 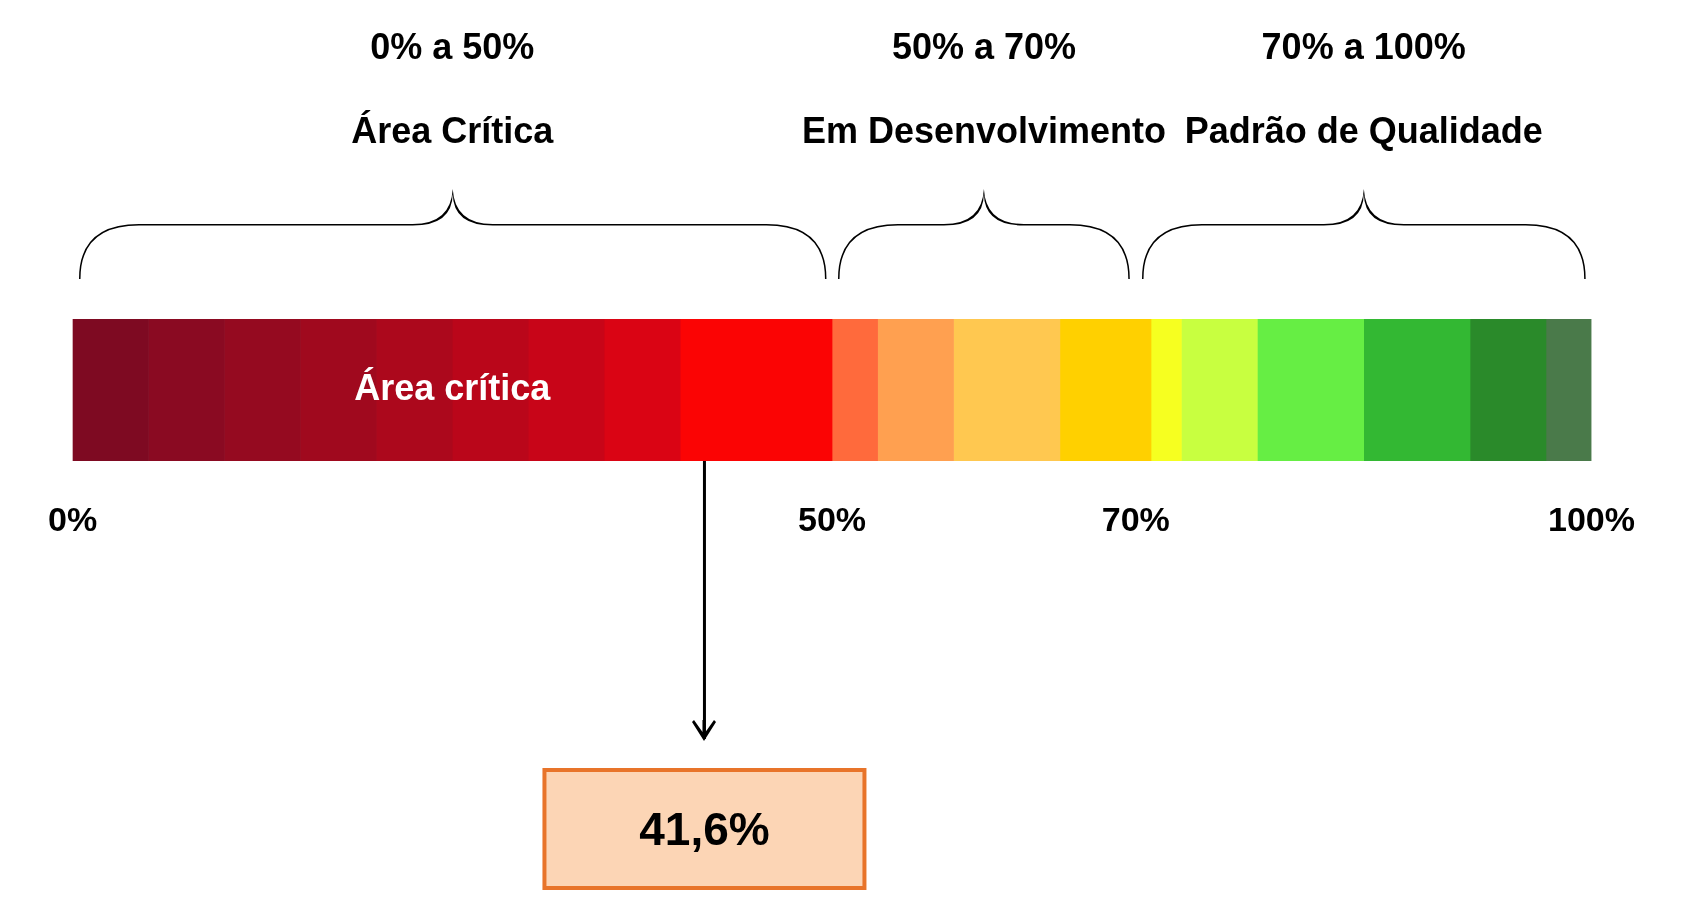 What do you see at coordinates (1363, 46) in the screenshot?
I see `text: 70% a 100%` at bounding box center [1363, 46].